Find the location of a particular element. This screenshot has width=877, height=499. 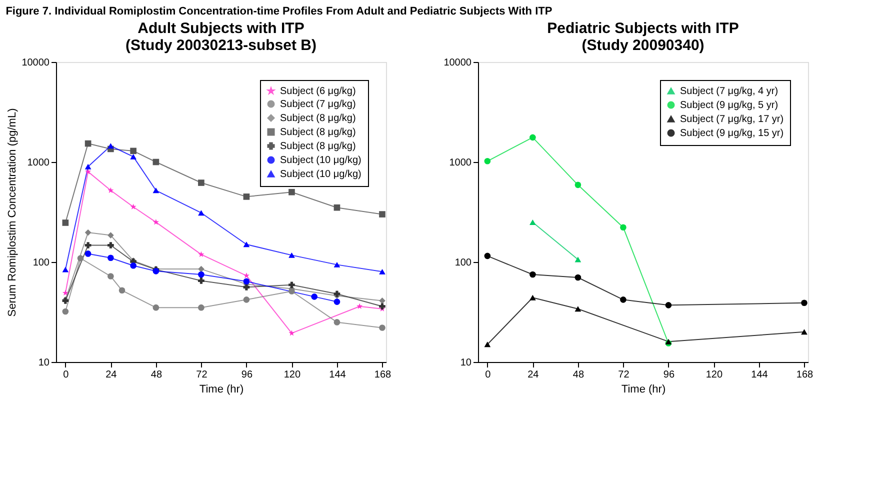

legend-label: Subject (7 μg/kg, 4 yr) is located at coordinates (729, 91).